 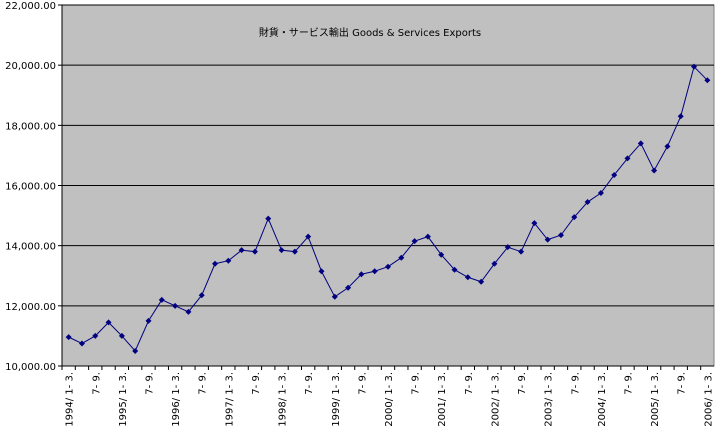 I want to click on x-tick-label: 1996/ 1- 3., so click(x=176, y=399).